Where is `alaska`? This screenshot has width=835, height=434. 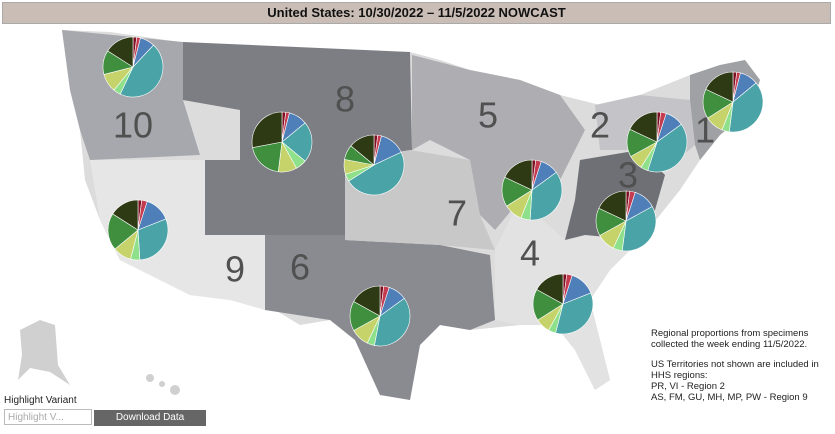 alaska is located at coordinates (44, 352).